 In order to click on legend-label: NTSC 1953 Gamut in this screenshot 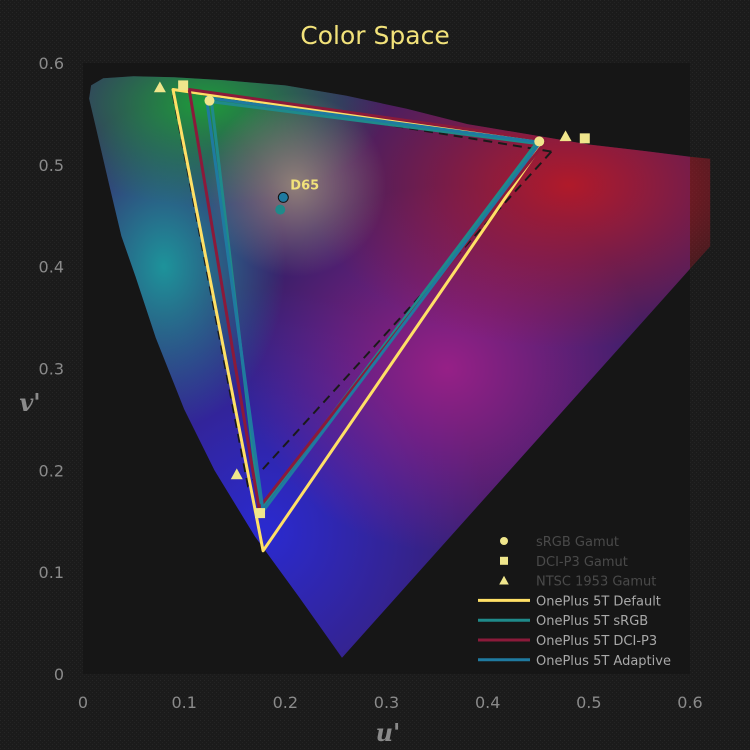, I will do `click(596, 582)`.